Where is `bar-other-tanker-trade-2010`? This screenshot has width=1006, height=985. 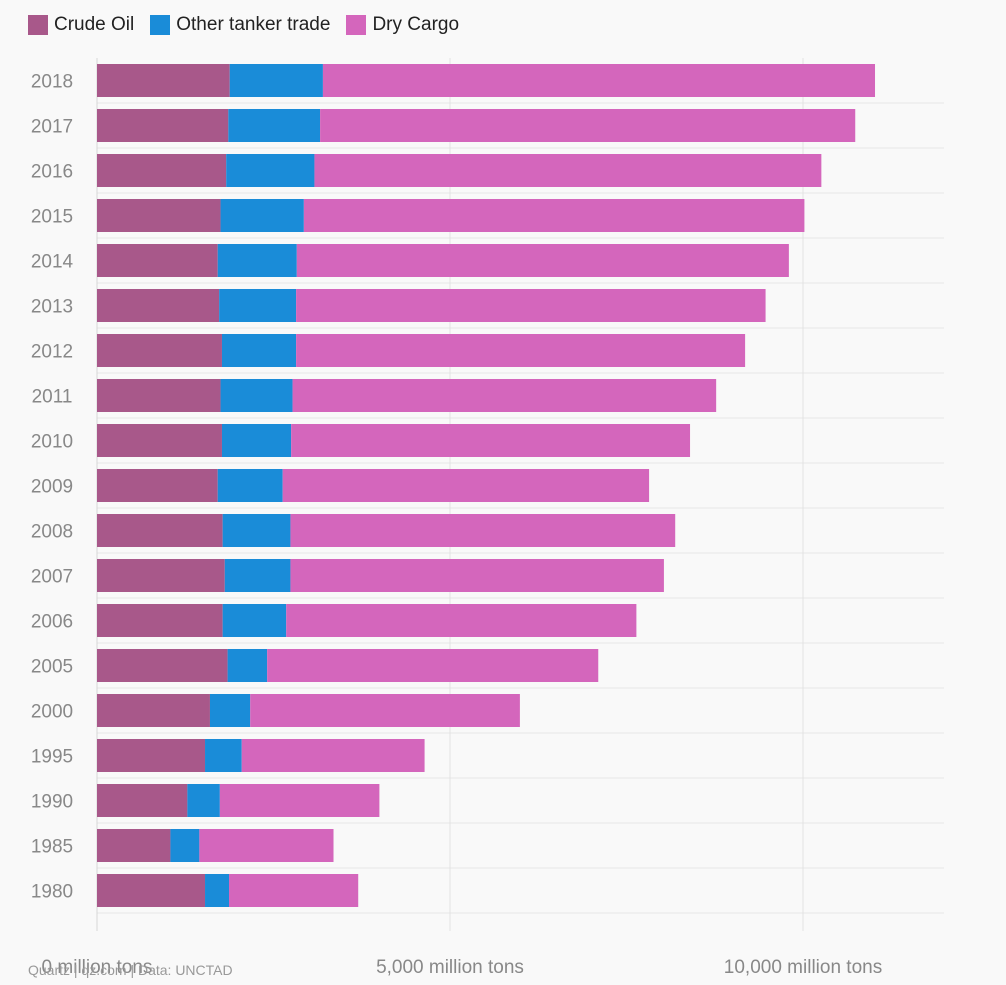 bar-other-tanker-trade-2010 is located at coordinates (256, 440).